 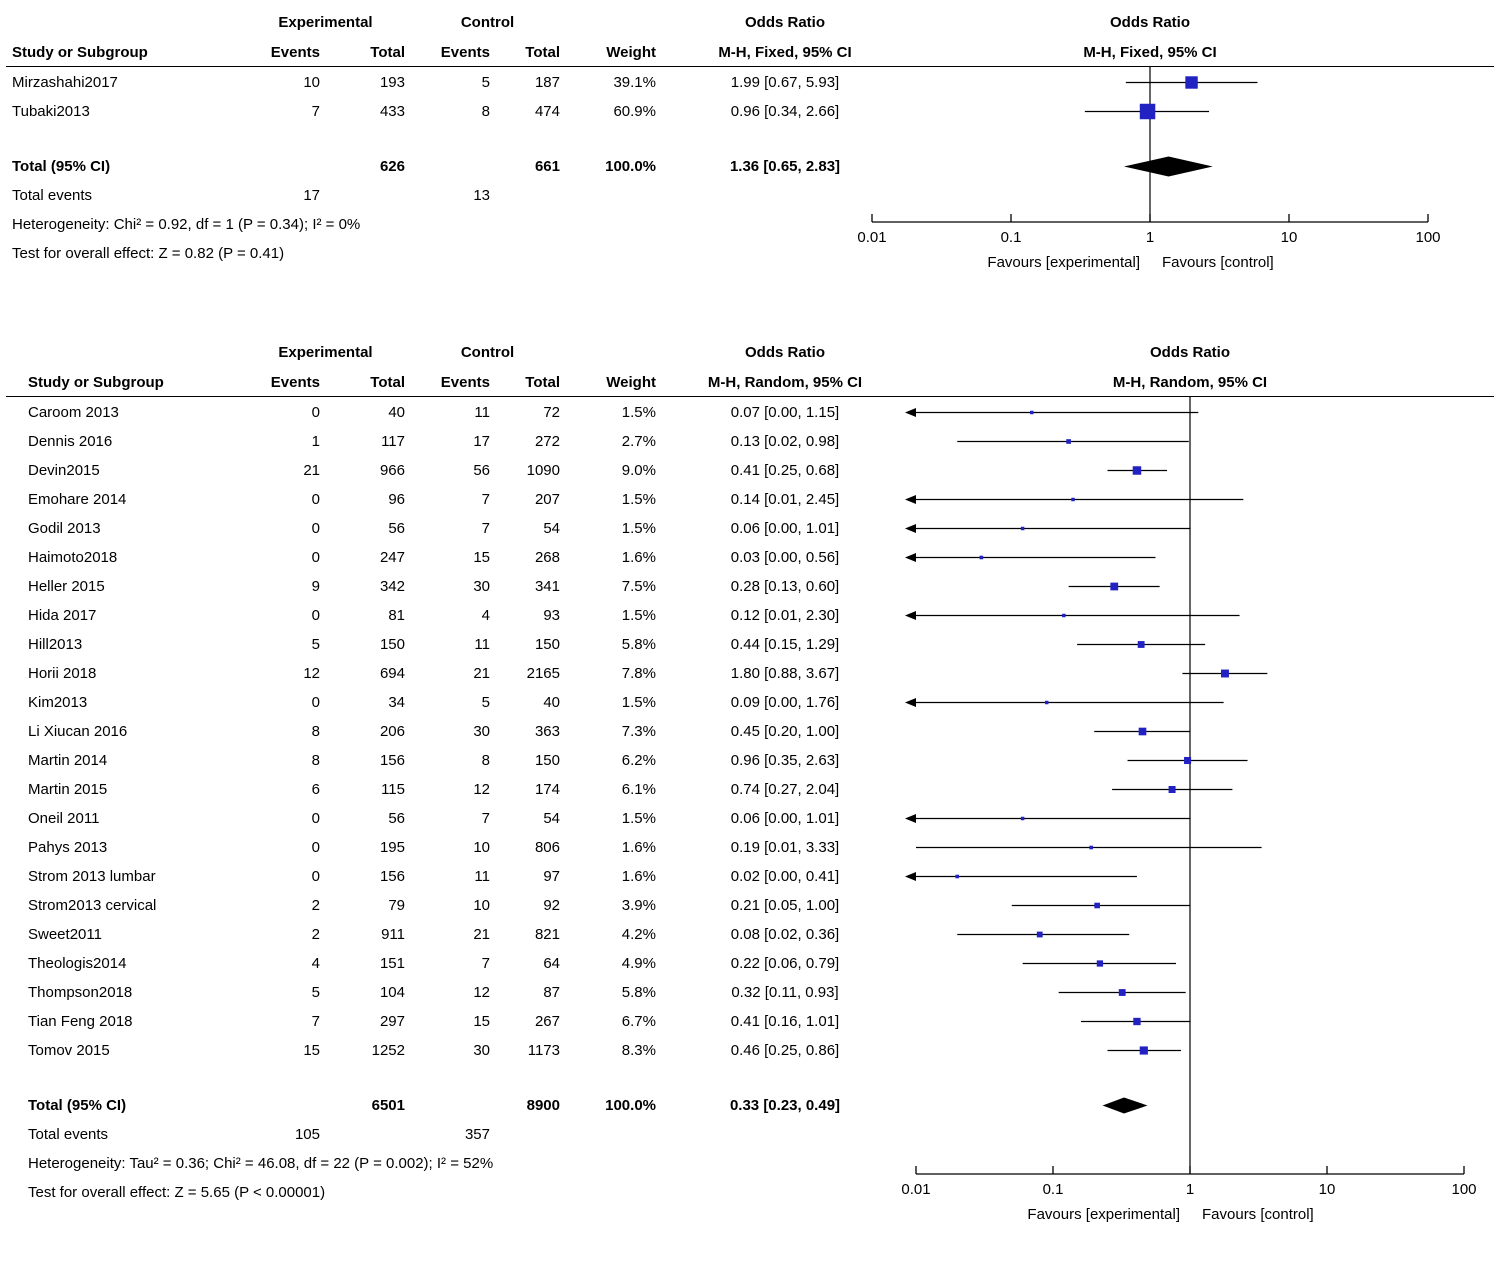 I want to click on weight-value: 2.7%, so click(x=638, y=441).